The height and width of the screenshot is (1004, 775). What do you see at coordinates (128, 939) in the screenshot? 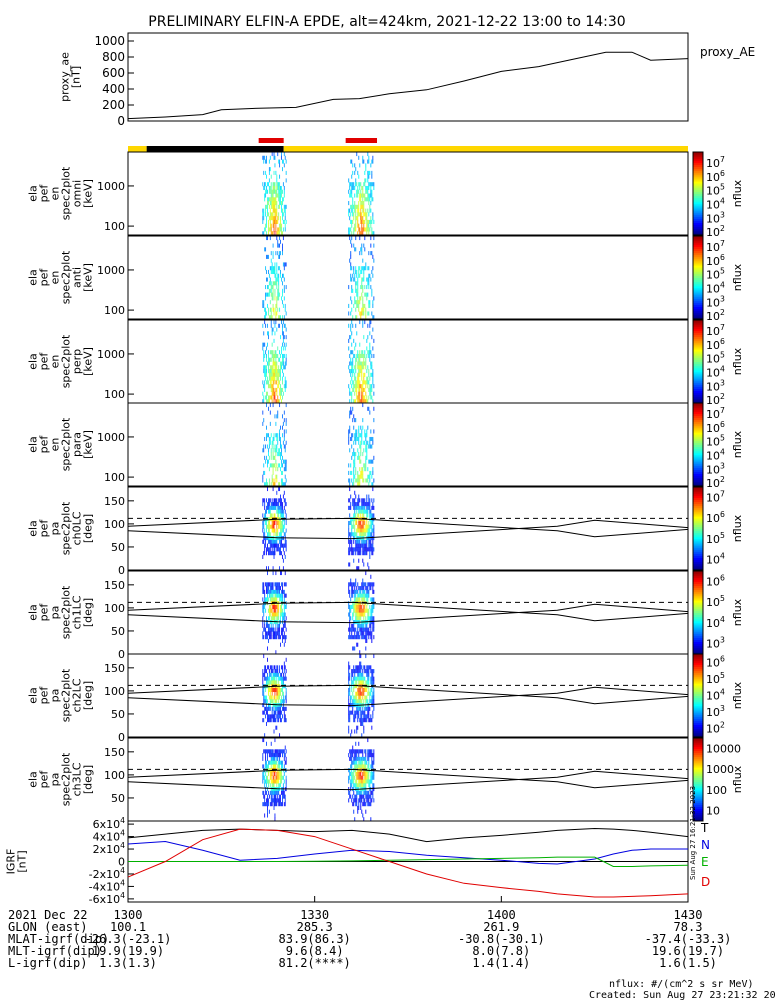
I see `ephemeris-value: -26.3(-23.1)` at bounding box center [128, 939].